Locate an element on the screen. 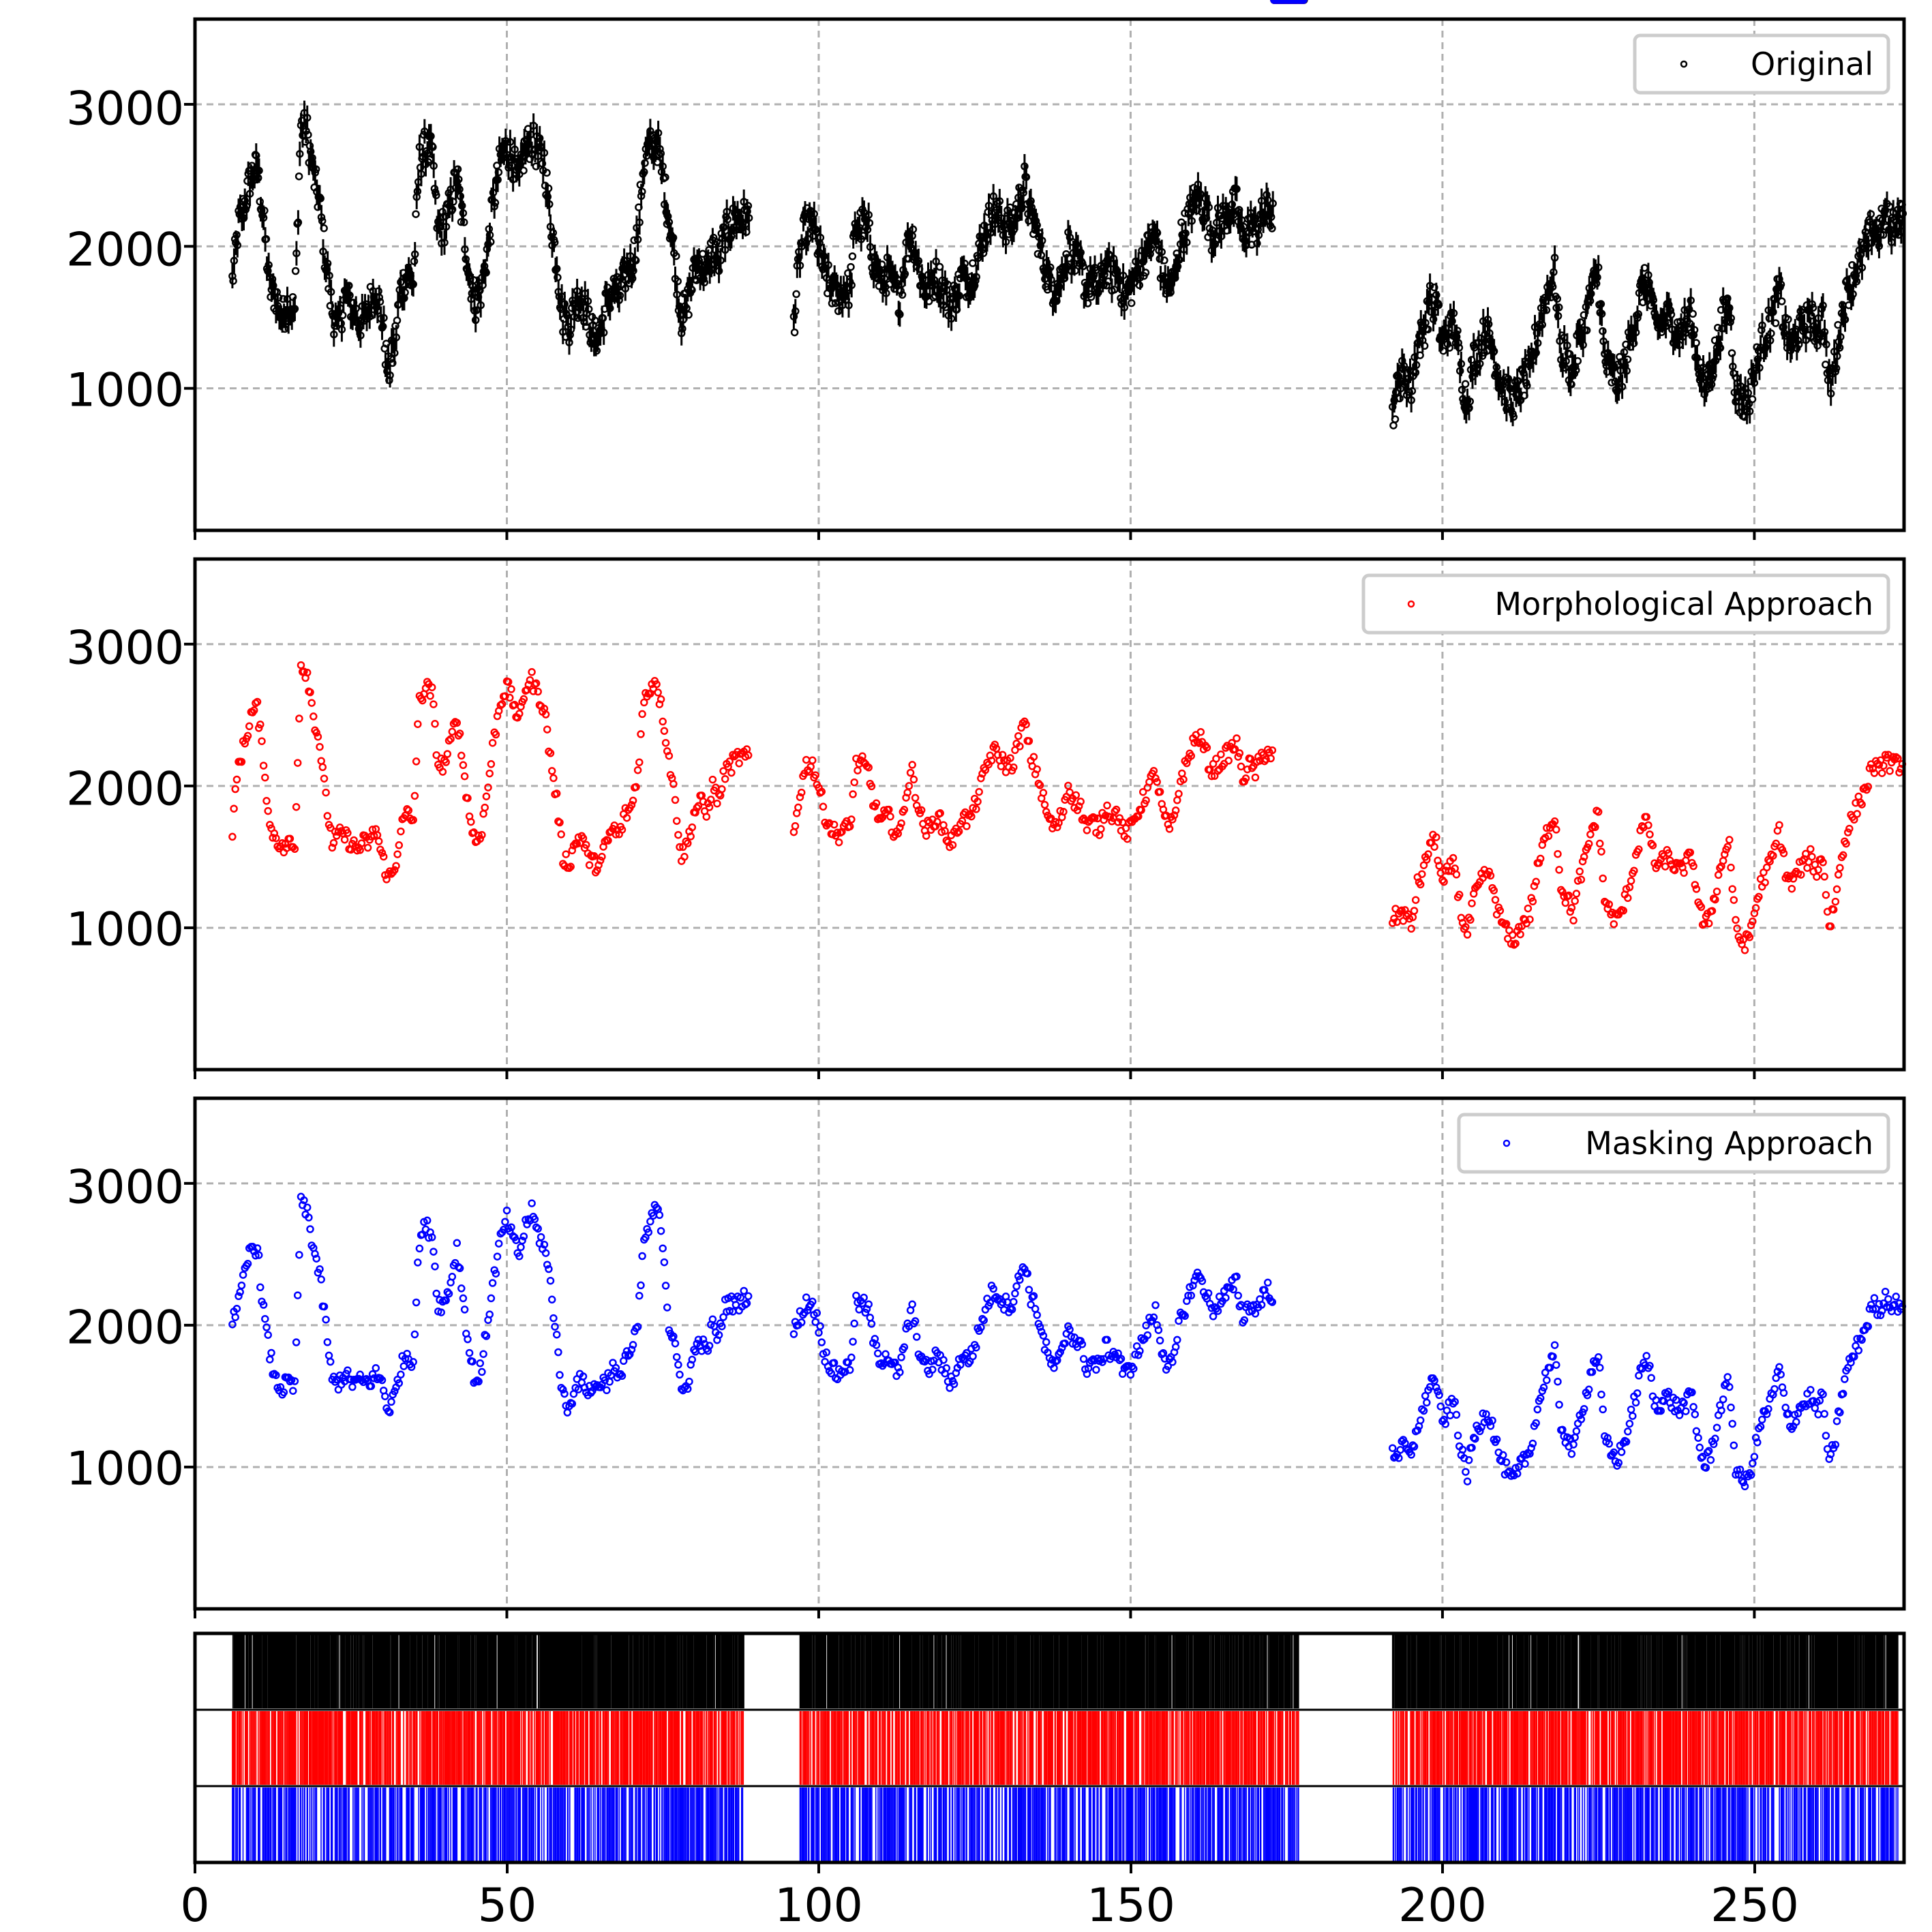 This screenshot has width=1932, height=1932. legend-label-morphological: Morphological Approach is located at coordinates (1683, 604).